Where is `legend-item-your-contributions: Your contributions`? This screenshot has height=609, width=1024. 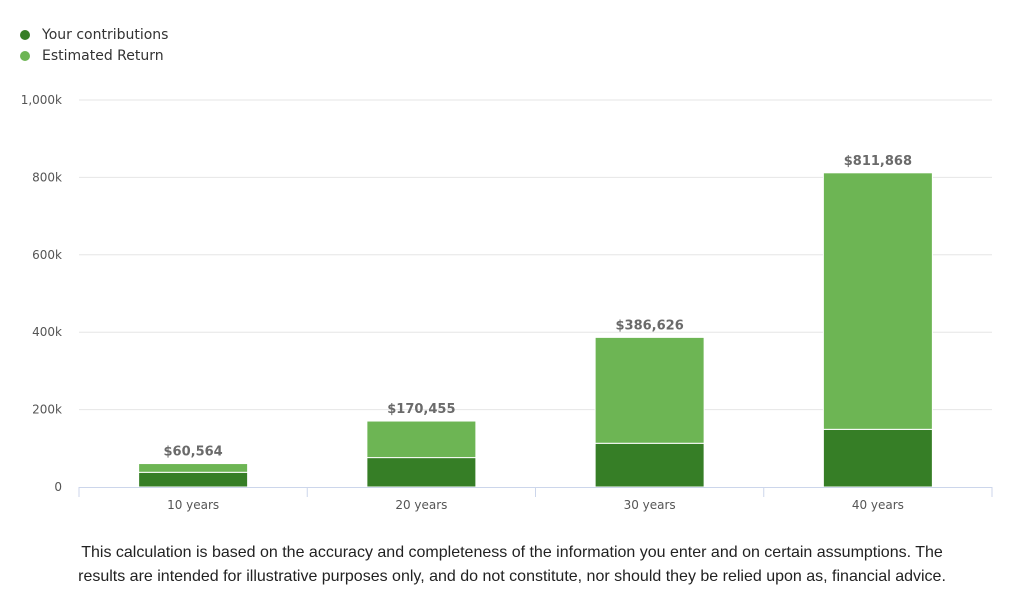 legend-item-your-contributions: Your contributions is located at coordinates (94, 34).